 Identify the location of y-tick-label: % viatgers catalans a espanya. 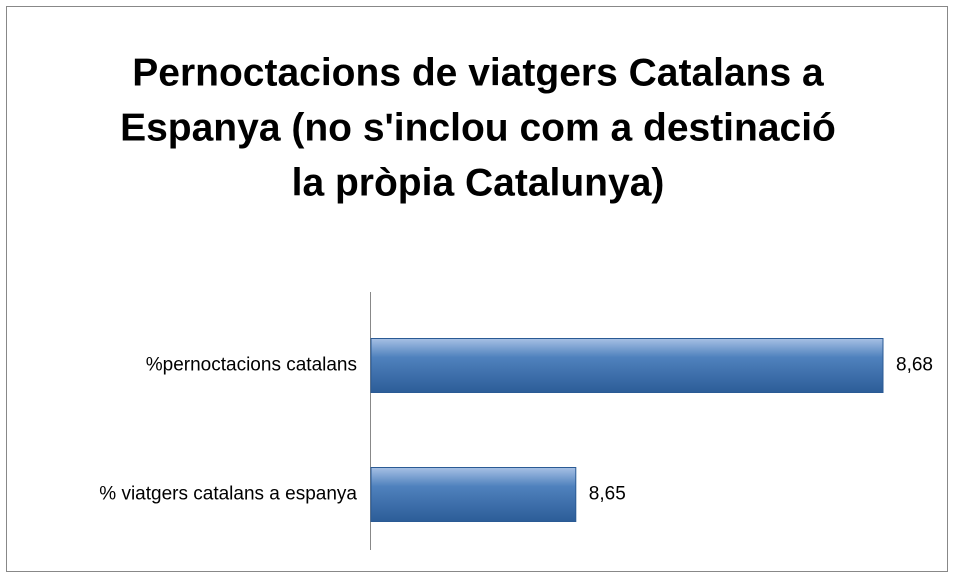
(228, 494).